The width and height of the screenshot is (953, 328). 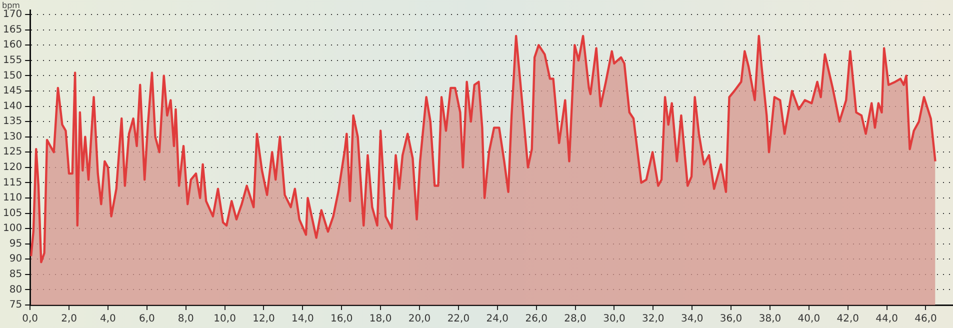 I want to click on y-tick-label: 80, so click(x=15, y=290).